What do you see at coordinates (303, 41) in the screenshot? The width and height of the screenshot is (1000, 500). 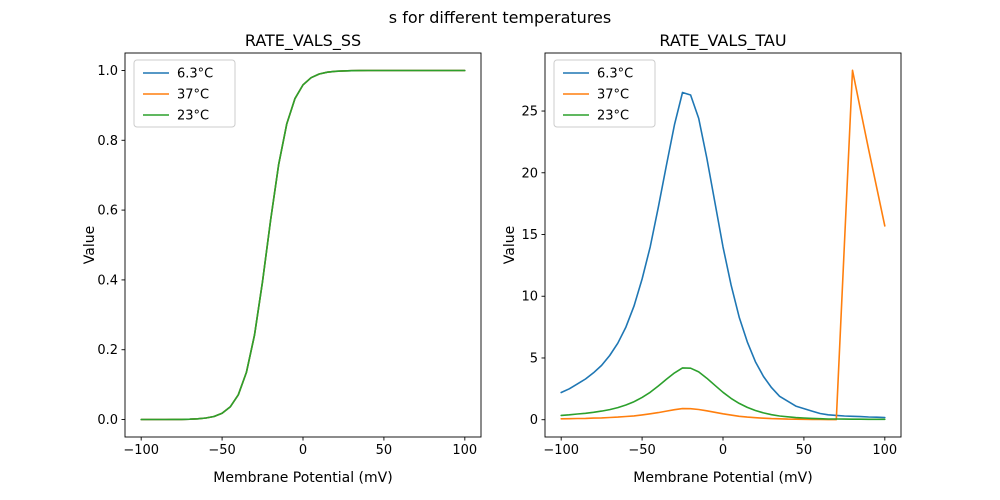 I see `axes-title-ss: RATE_VALS_SS` at bounding box center [303, 41].